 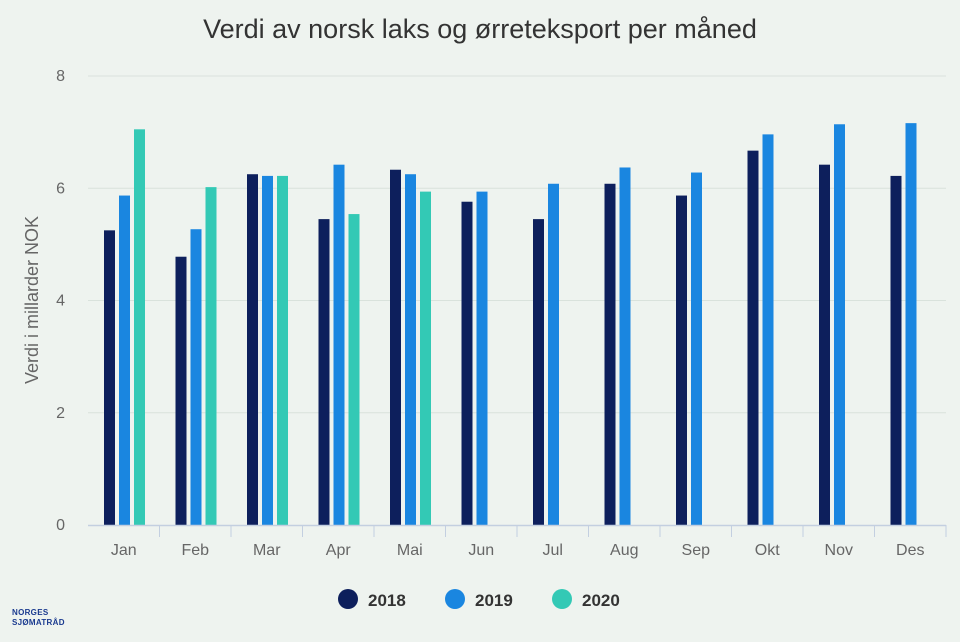 I want to click on y-tick-label: 4, so click(x=60, y=301).